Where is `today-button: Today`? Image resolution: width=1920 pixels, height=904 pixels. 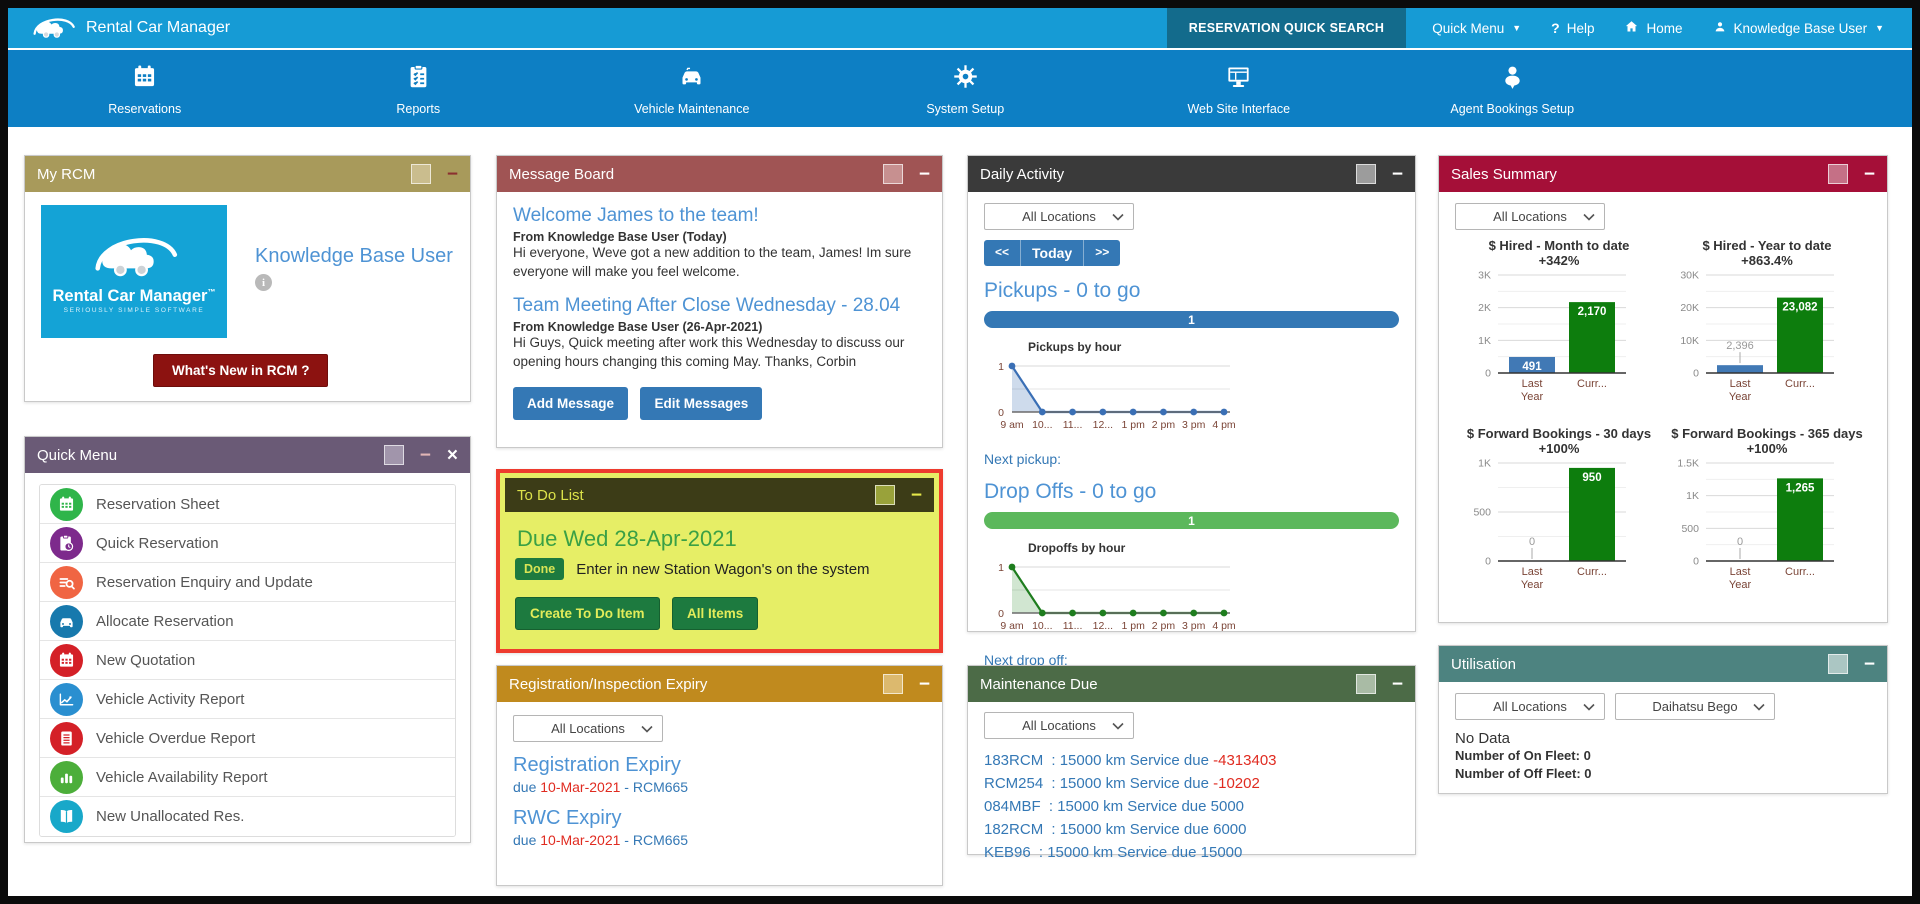 today-button: Today is located at coordinates (1052, 253).